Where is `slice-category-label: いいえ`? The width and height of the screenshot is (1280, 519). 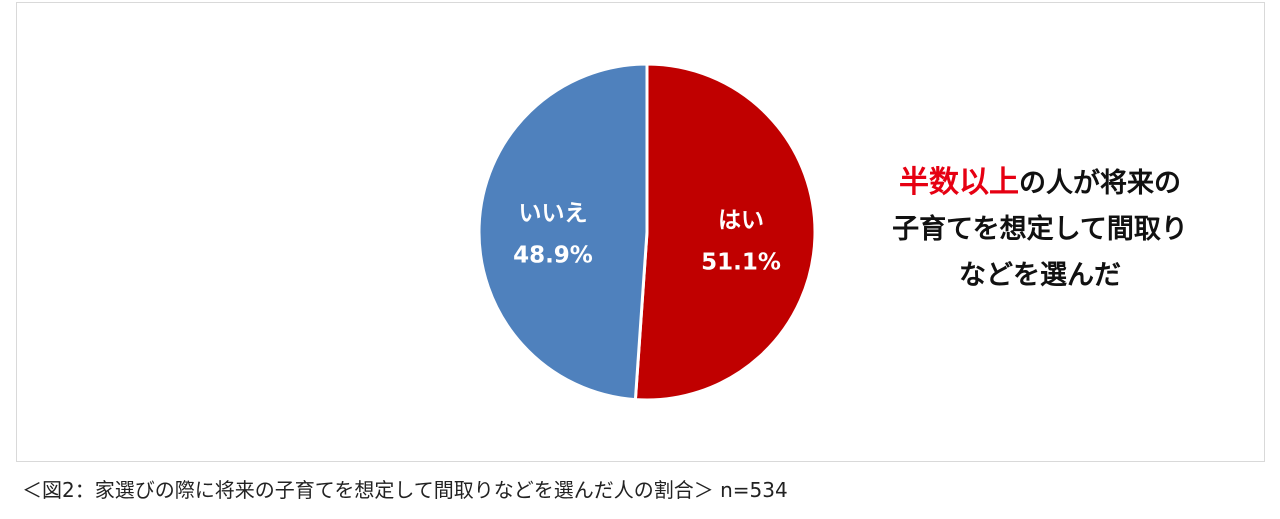 slice-category-label: いいえ is located at coordinates (552, 214).